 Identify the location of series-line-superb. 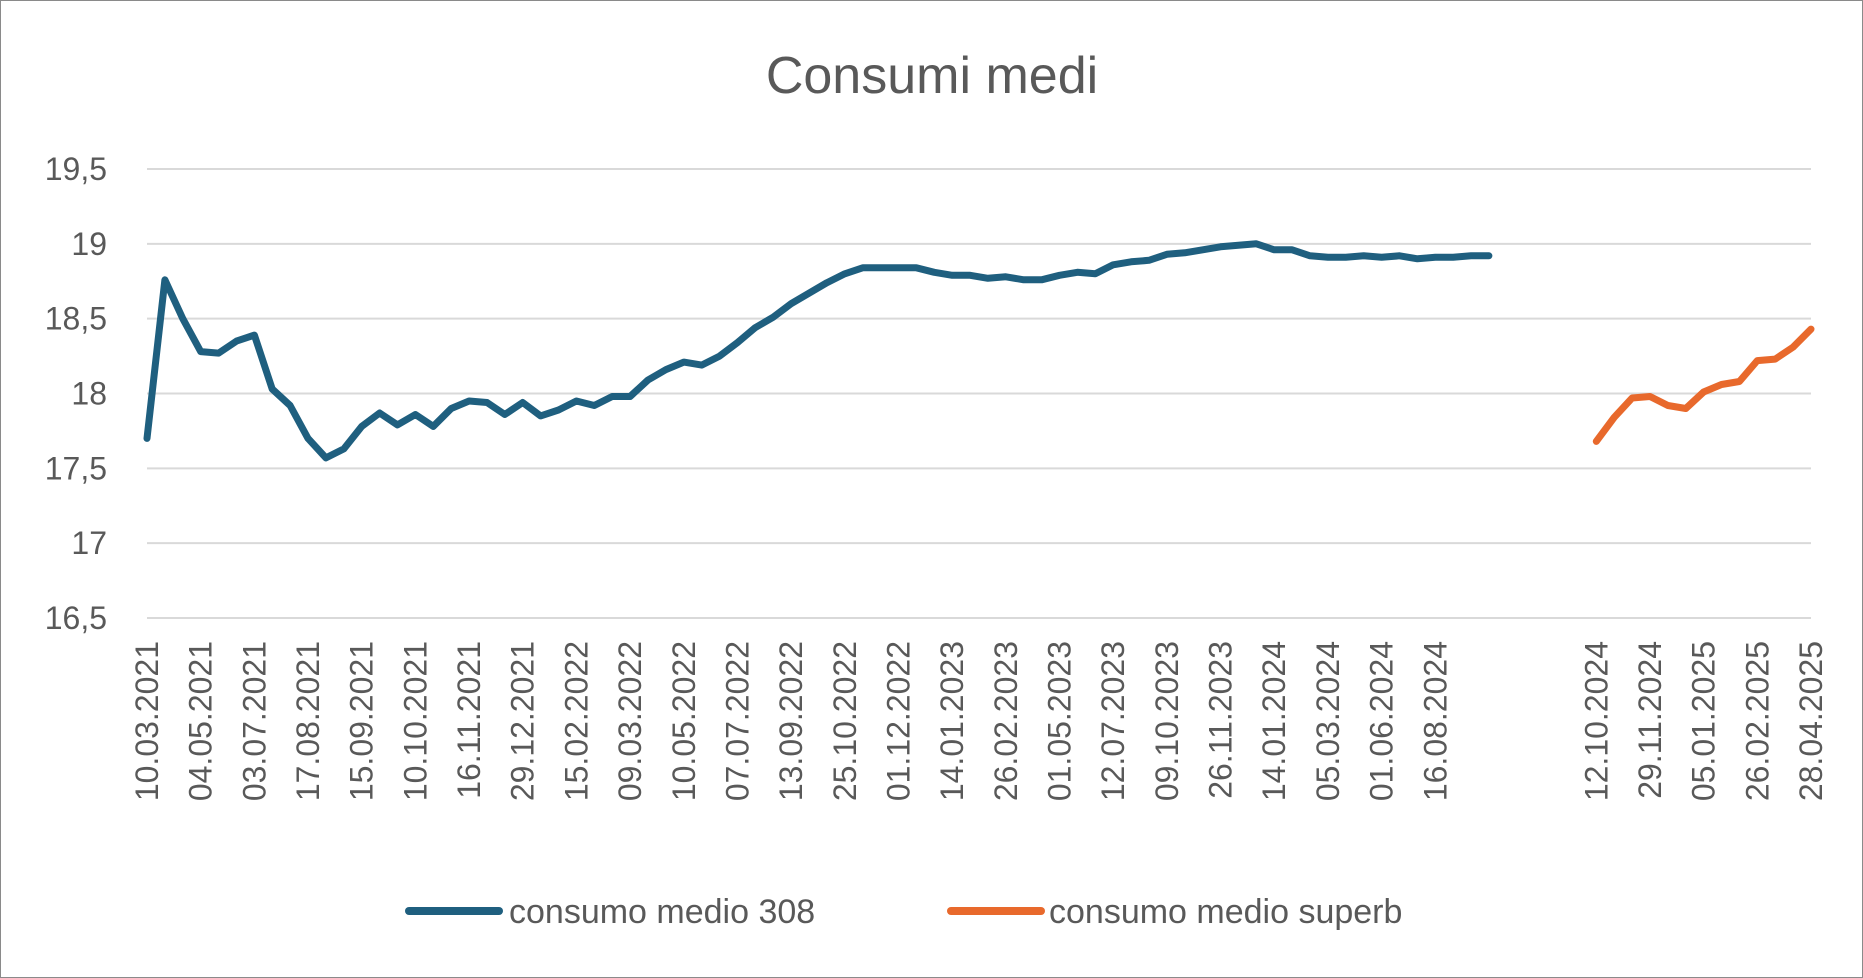
(1703, 385).